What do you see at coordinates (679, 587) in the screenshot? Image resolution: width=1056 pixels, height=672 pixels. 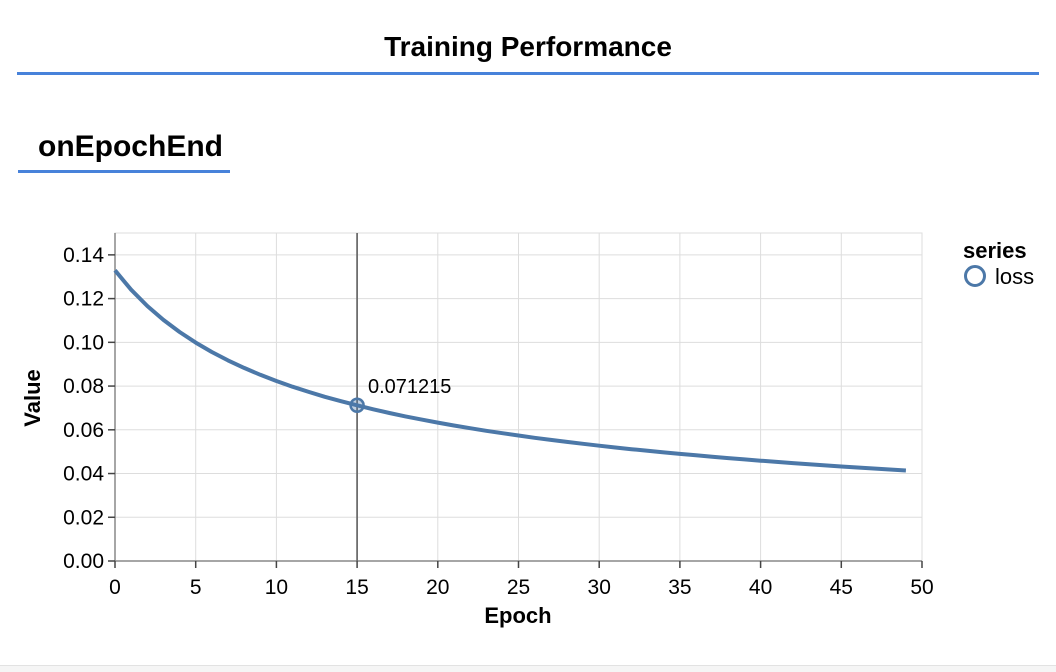 I see `x-axis-tick-label: 35` at bounding box center [679, 587].